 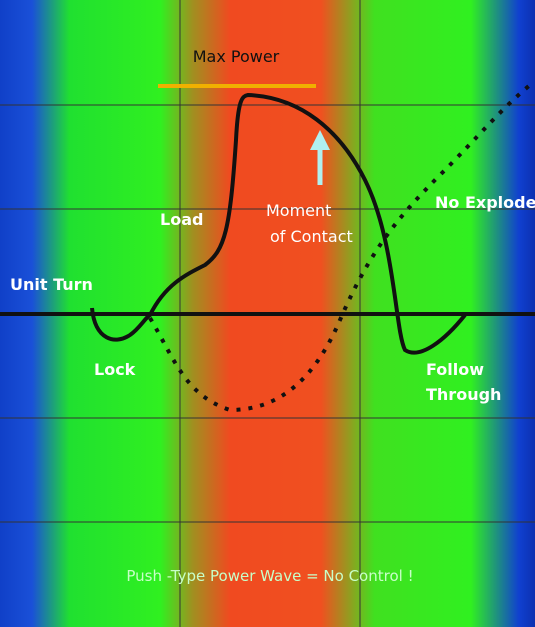 What do you see at coordinates (485, 202) in the screenshot?
I see `label: No Explode` at bounding box center [485, 202].